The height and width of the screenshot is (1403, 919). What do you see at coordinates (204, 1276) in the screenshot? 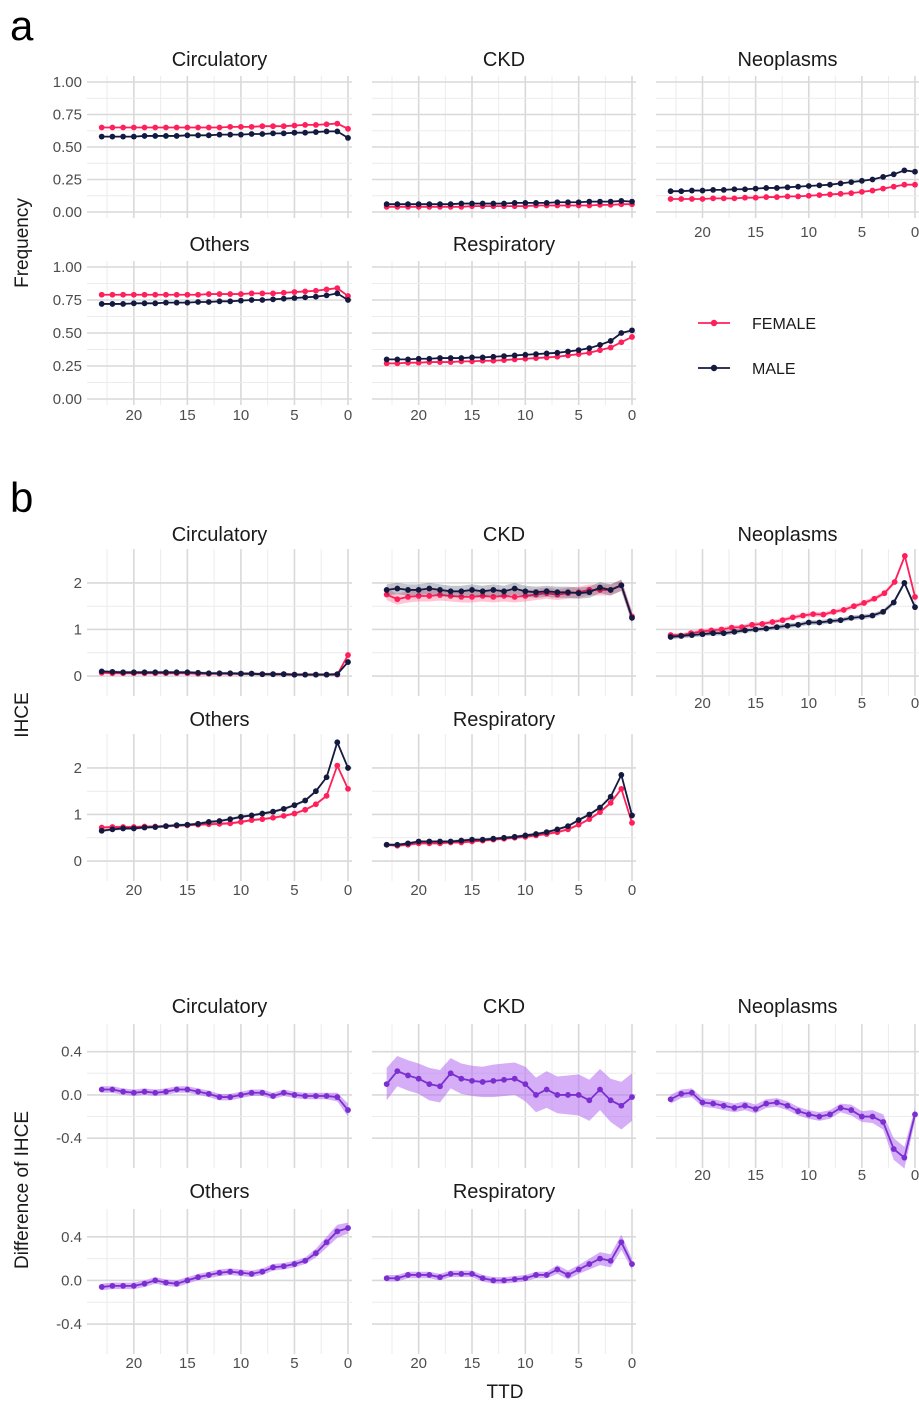
I see `panel-others: Others -0.4 0.0 0.4 20 15 10 5 0` at bounding box center [204, 1276].